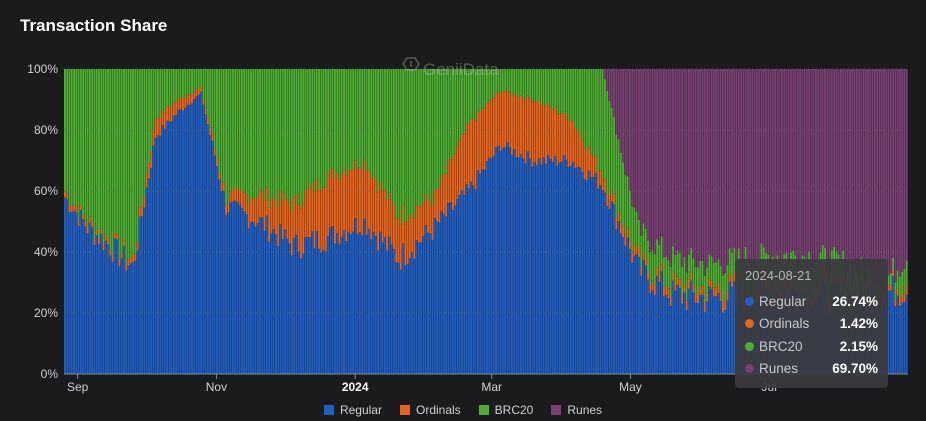 The height and width of the screenshot is (421, 926). Describe the element at coordinates (352, 410) in the screenshot. I see `legend-item-regular: Regular` at that location.